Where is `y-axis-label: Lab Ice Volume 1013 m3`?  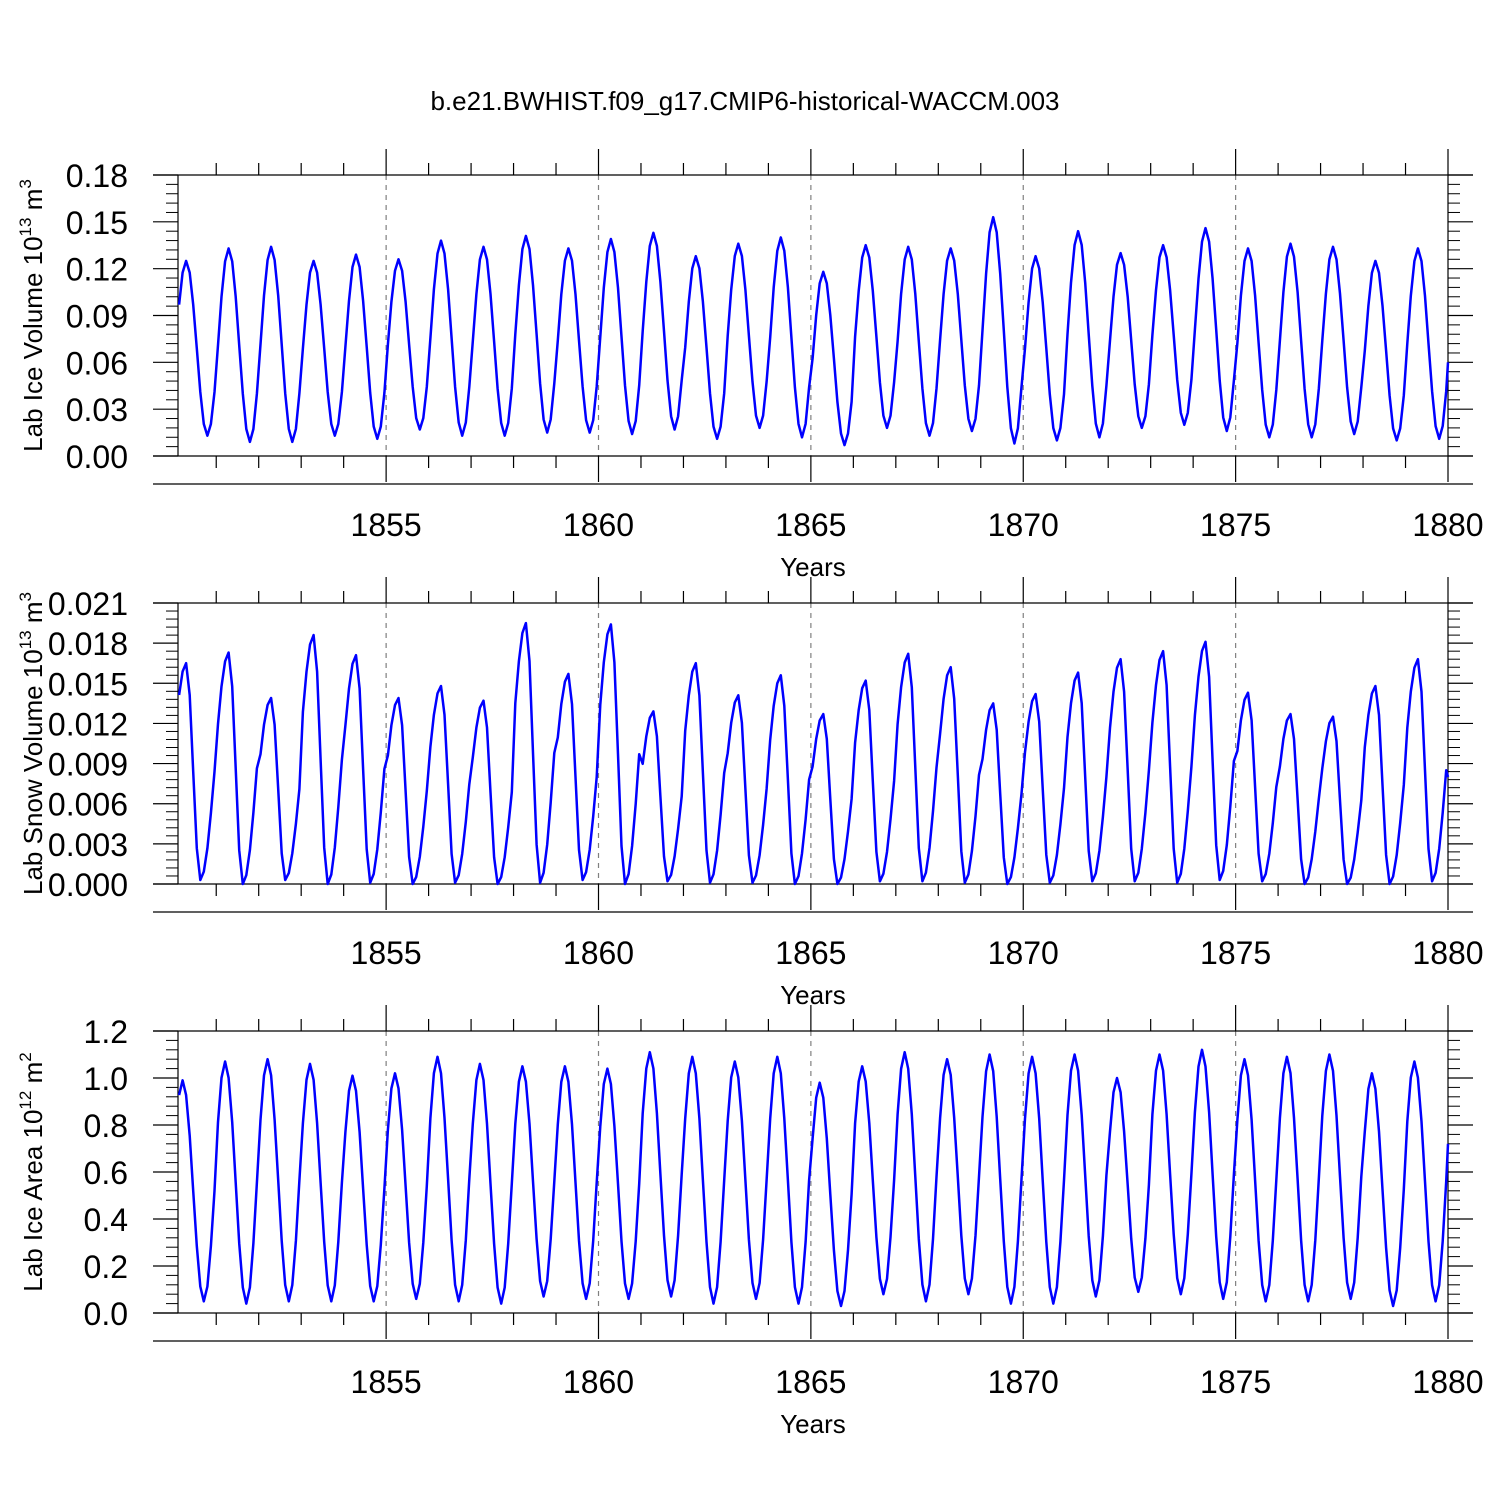 y-axis-label: Lab Ice Volume 1013 m3 is located at coordinates (32, 315).